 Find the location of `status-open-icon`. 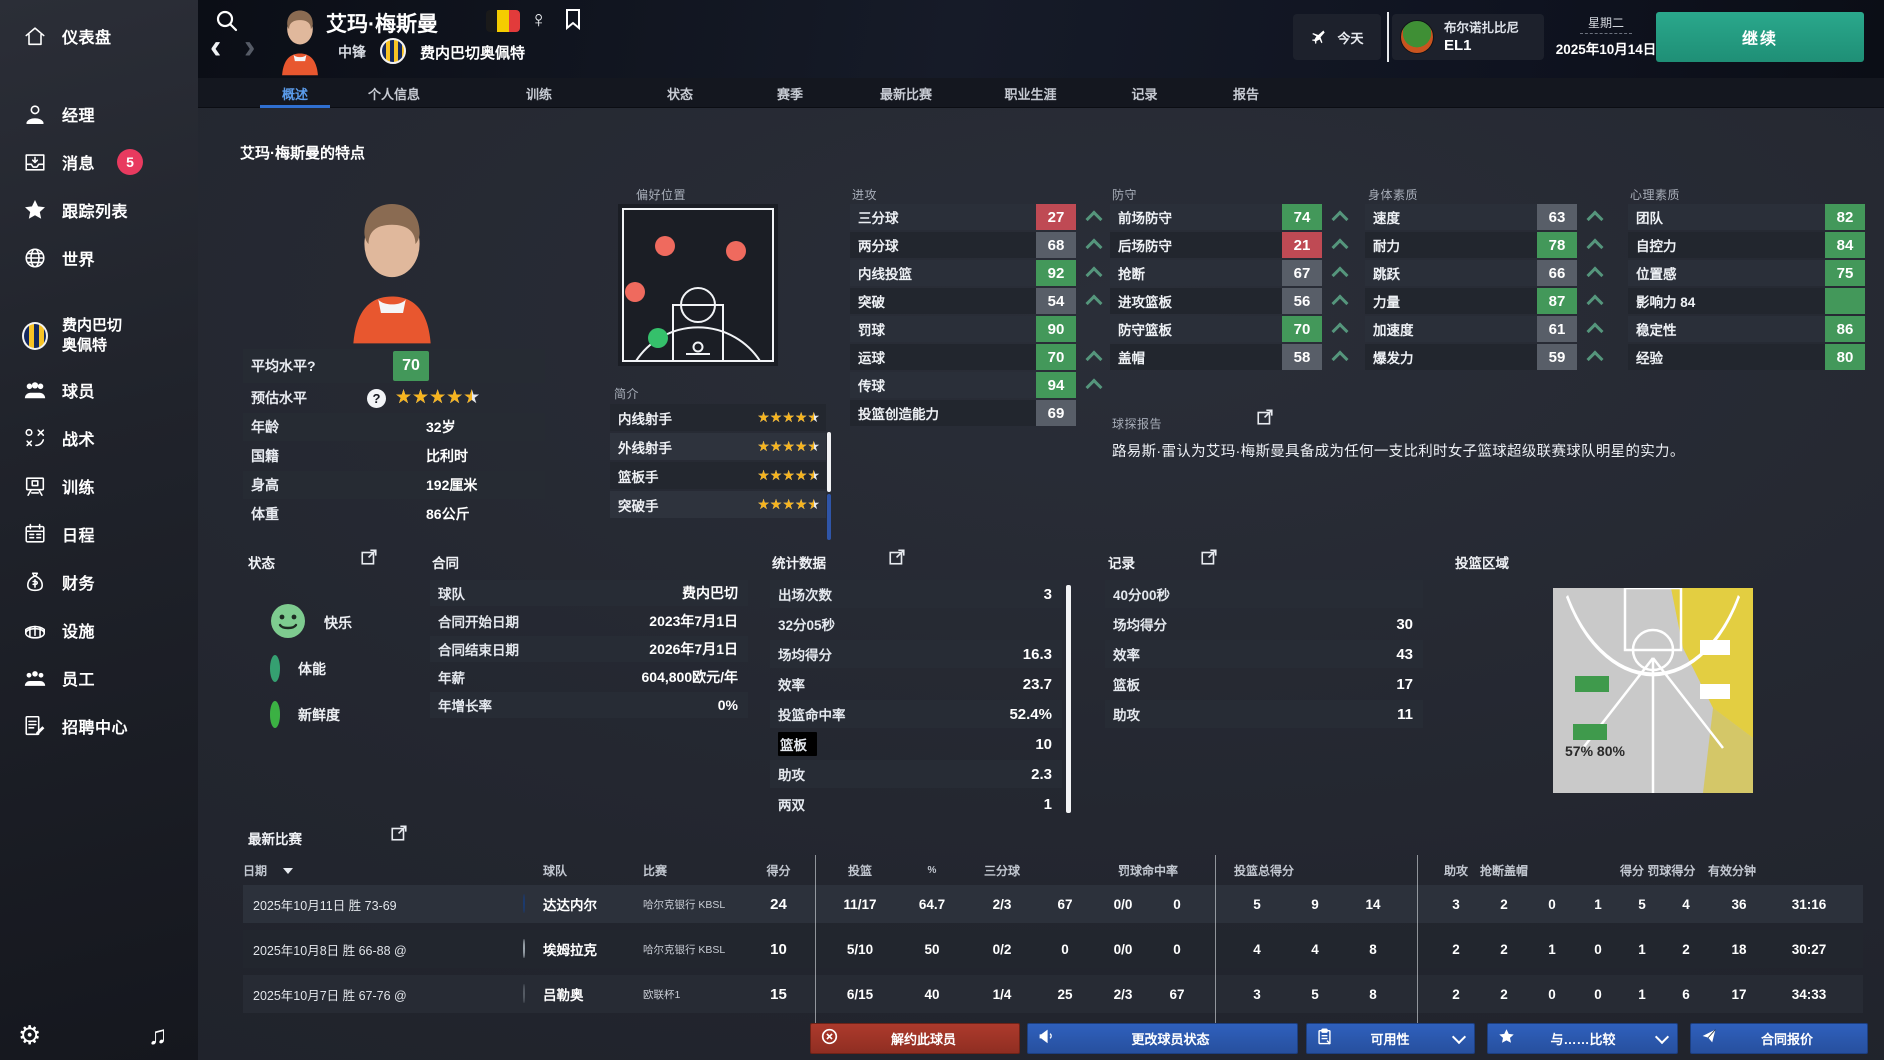

status-open-icon is located at coordinates (369, 557).